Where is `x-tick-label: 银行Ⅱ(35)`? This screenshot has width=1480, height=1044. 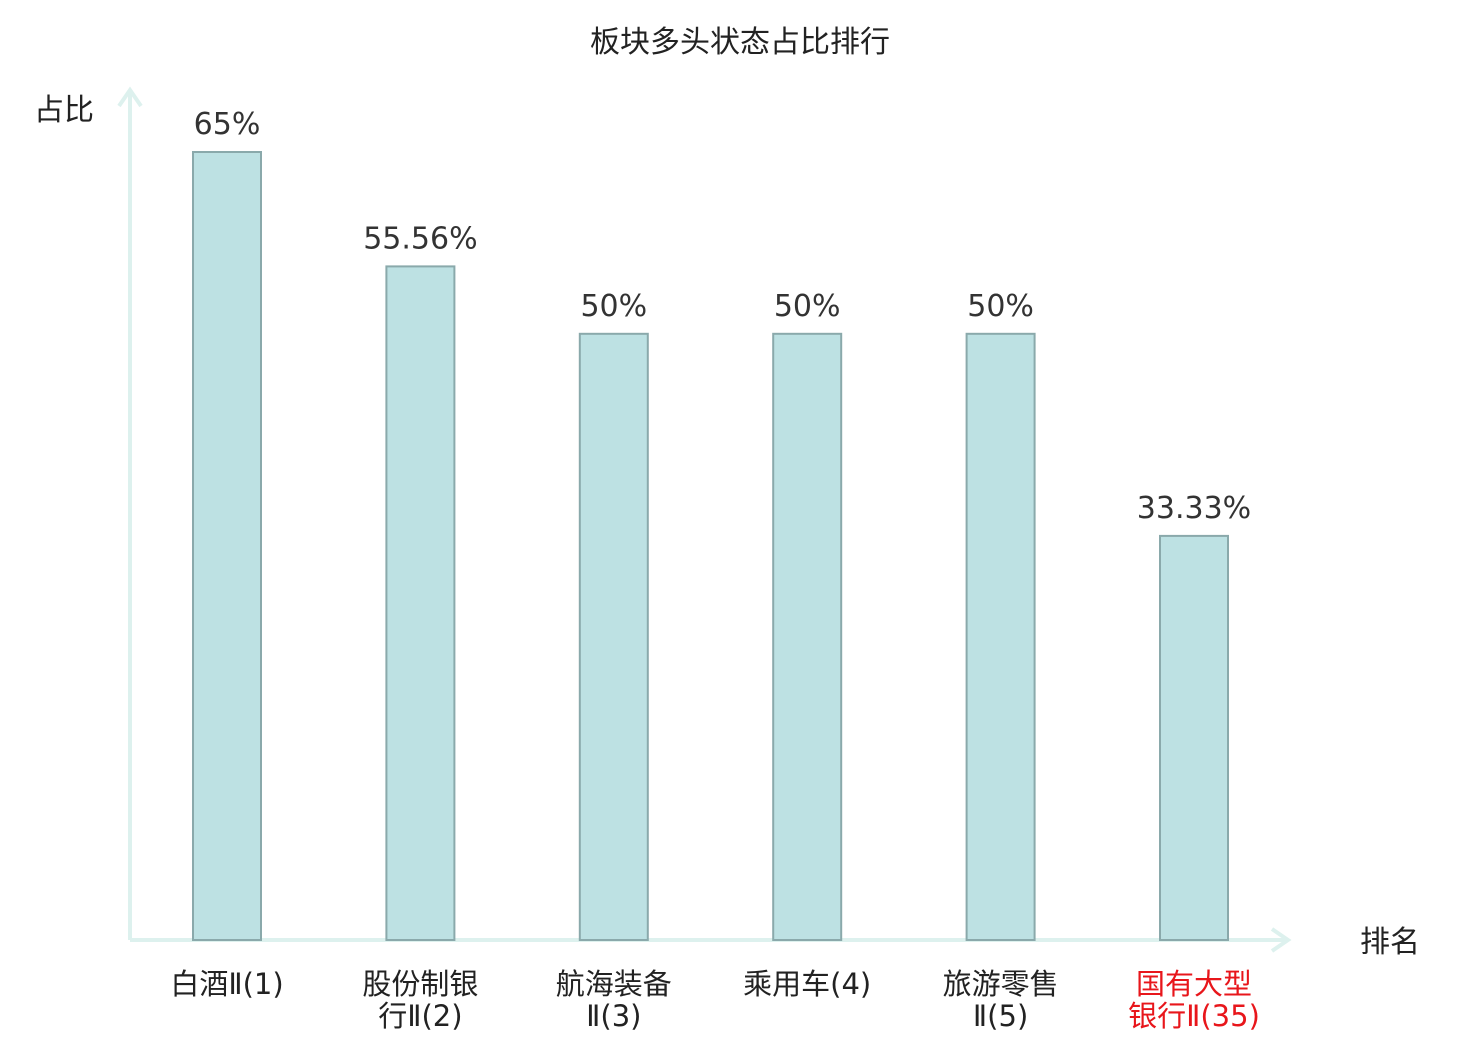
x-tick-label: 银行Ⅱ(35) is located at coordinates (1194, 1016).